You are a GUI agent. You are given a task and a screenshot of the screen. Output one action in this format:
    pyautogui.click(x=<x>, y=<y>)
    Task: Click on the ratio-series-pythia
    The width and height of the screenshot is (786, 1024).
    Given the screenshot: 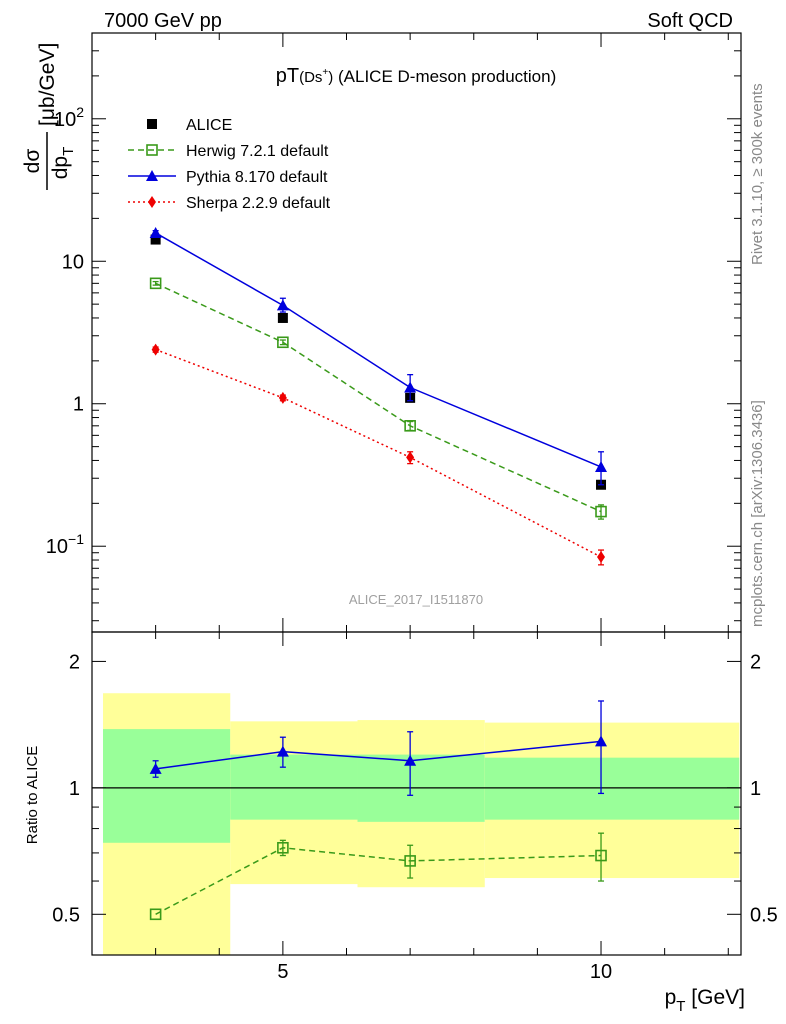 What is the action you would take?
    pyautogui.click(x=378, y=748)
    